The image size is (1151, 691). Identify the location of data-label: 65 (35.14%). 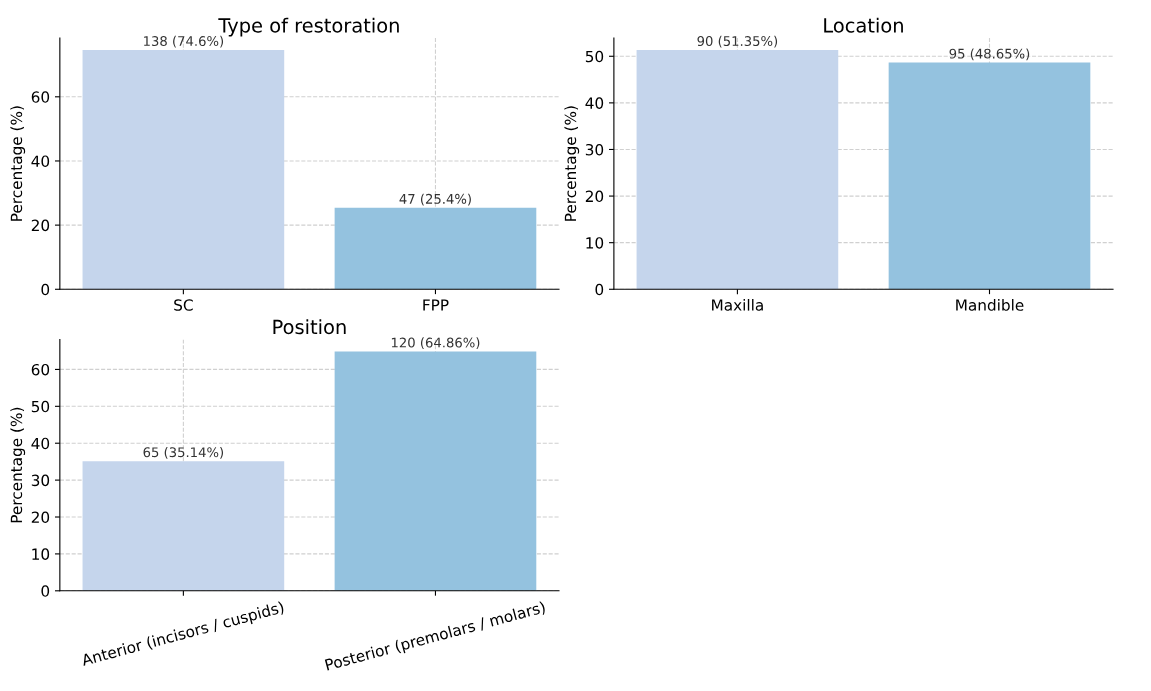
(183, 453).